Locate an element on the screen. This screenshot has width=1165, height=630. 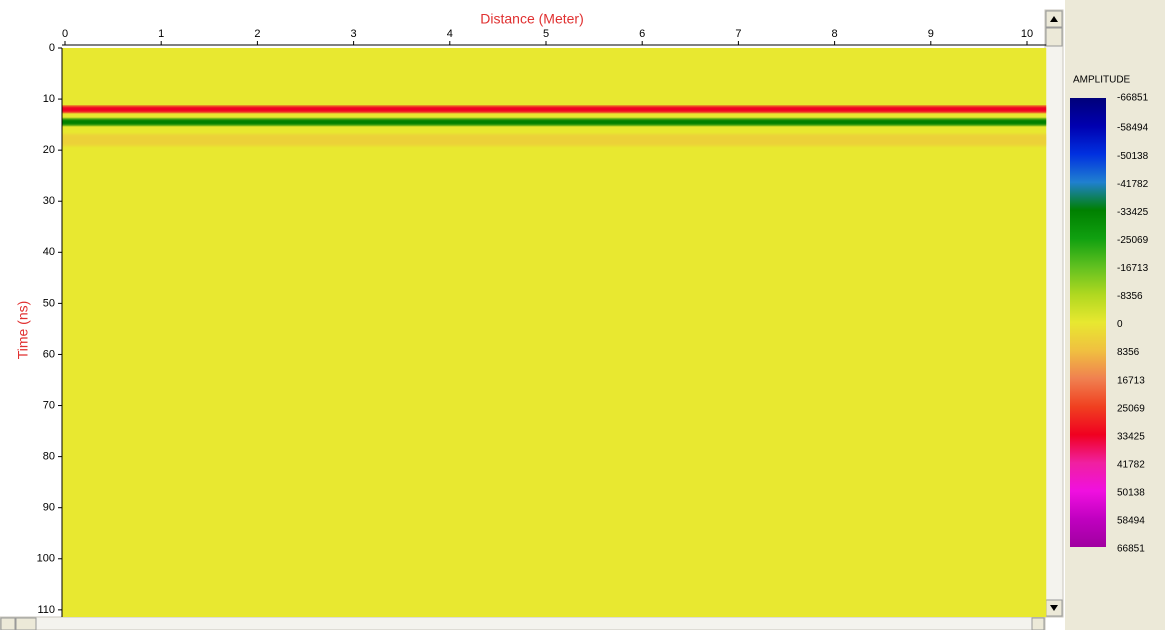
x-tick-label: 1 is located at coordinates (161, 34).